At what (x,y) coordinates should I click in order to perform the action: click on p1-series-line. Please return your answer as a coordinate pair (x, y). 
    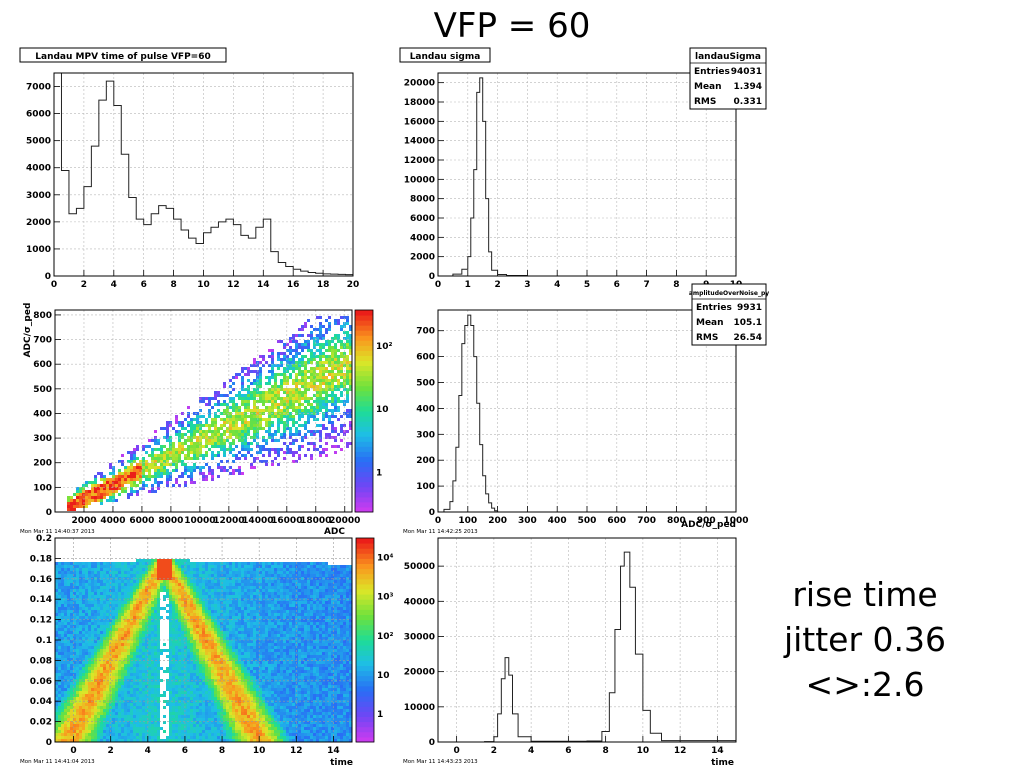
    Looking at the image, I should click on (203, 174).